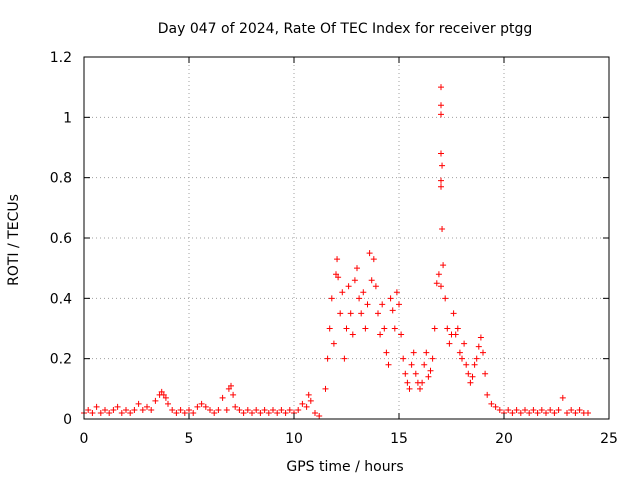  What do you see at coordinates (61, 239) in the screenshot?
I see `y-tick-label: 0.6` at bounding box center [61, 239].